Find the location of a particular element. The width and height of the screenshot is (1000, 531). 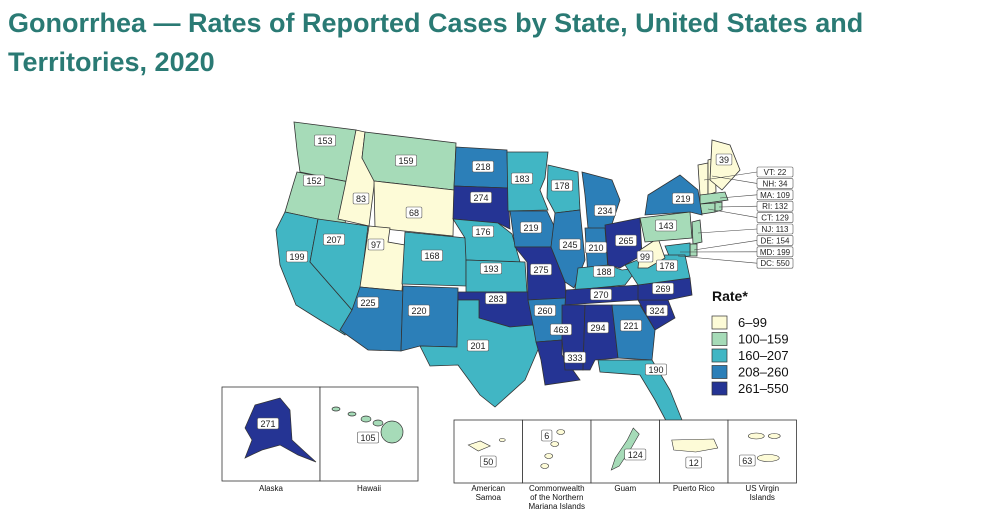

state-wv-rate-label-box is located at coordinates (645, 256).